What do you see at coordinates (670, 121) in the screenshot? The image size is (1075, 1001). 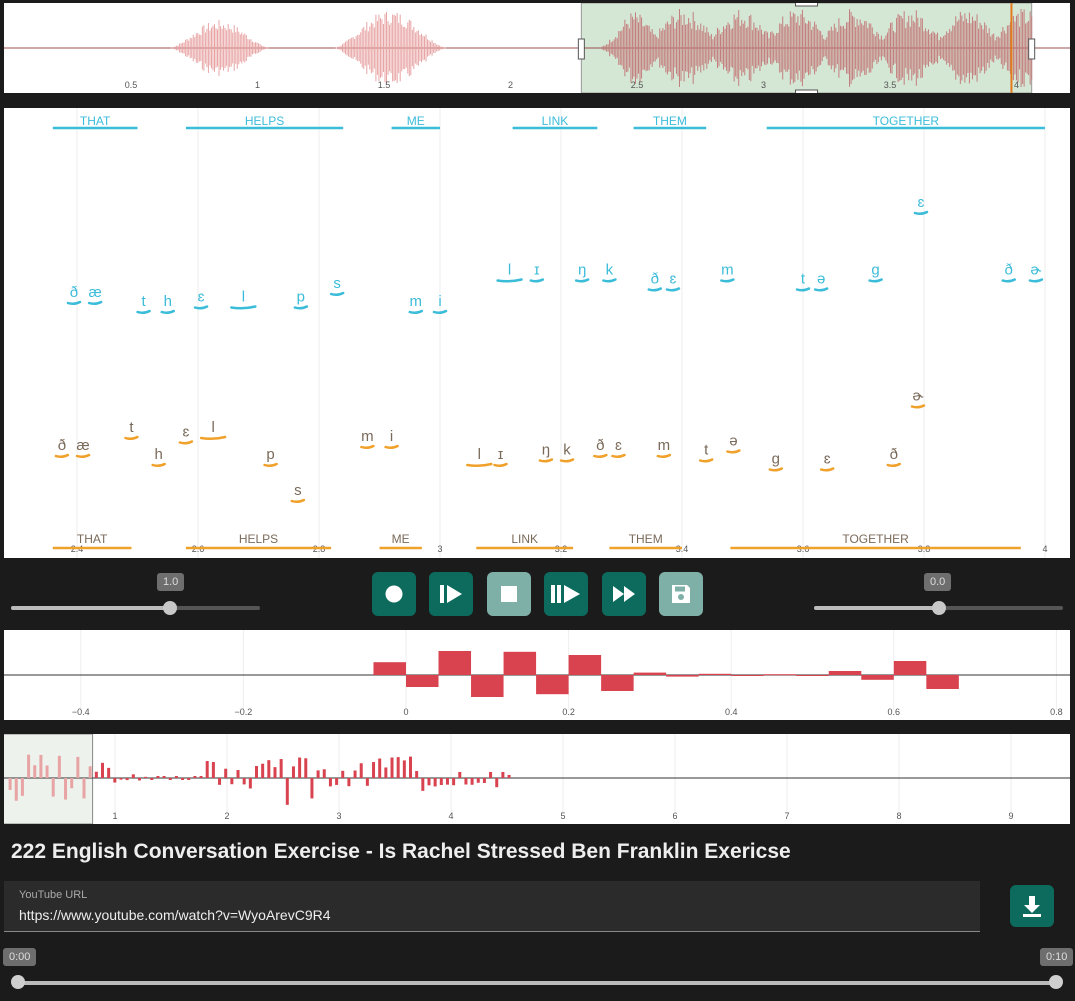 I see `reference-word-label: THEM` at bounding box center [670, 121].